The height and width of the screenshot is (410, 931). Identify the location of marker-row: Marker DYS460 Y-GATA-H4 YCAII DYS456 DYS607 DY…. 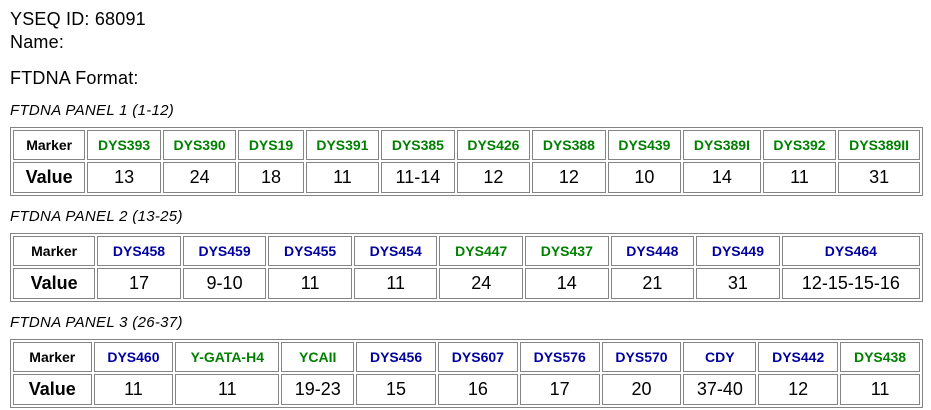
(466, 357).